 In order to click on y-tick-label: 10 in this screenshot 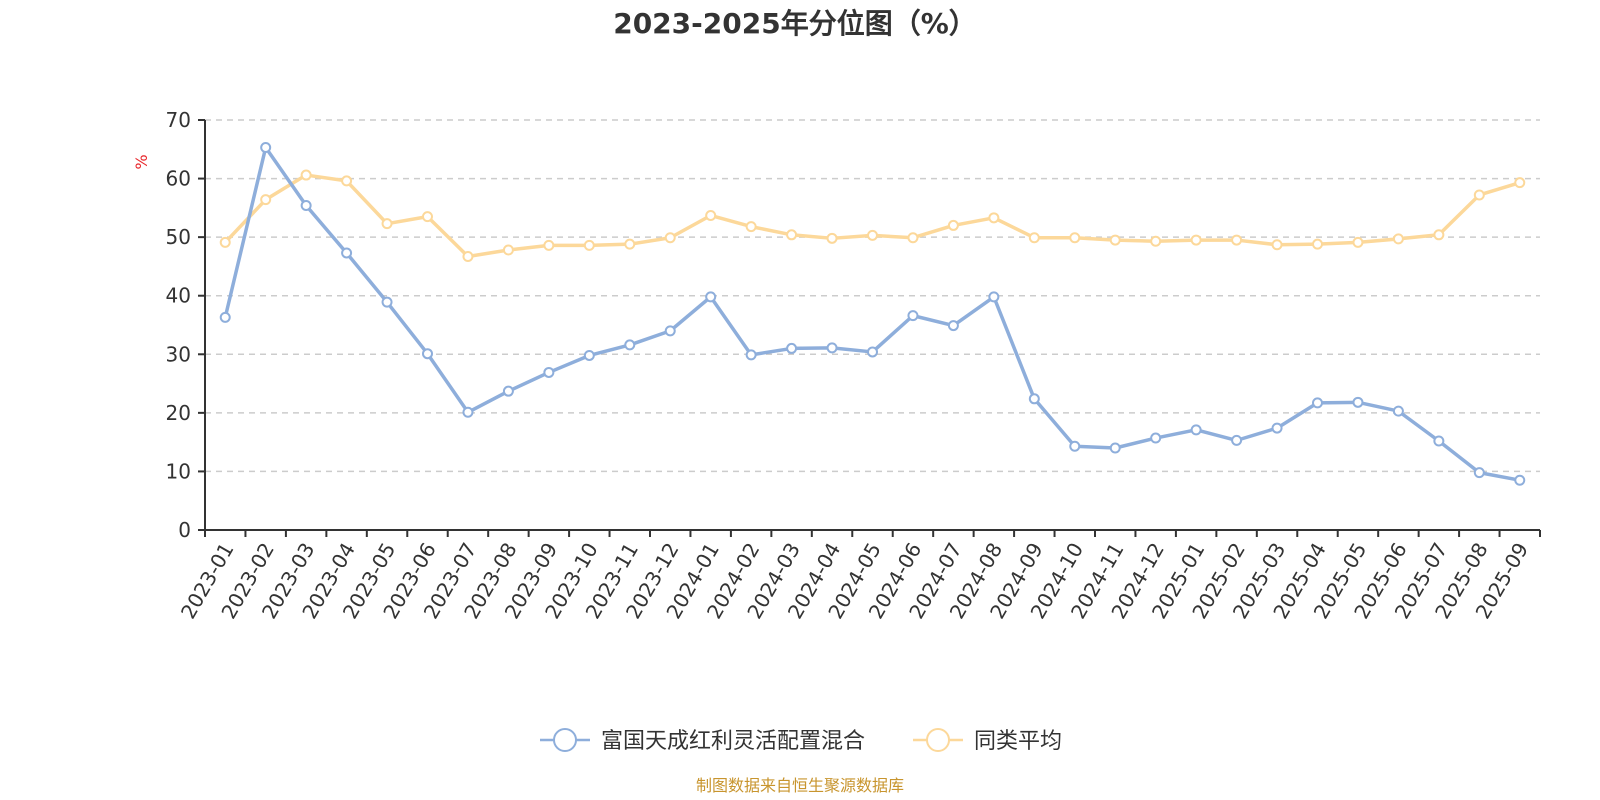, I will do `click(178, 471)`.